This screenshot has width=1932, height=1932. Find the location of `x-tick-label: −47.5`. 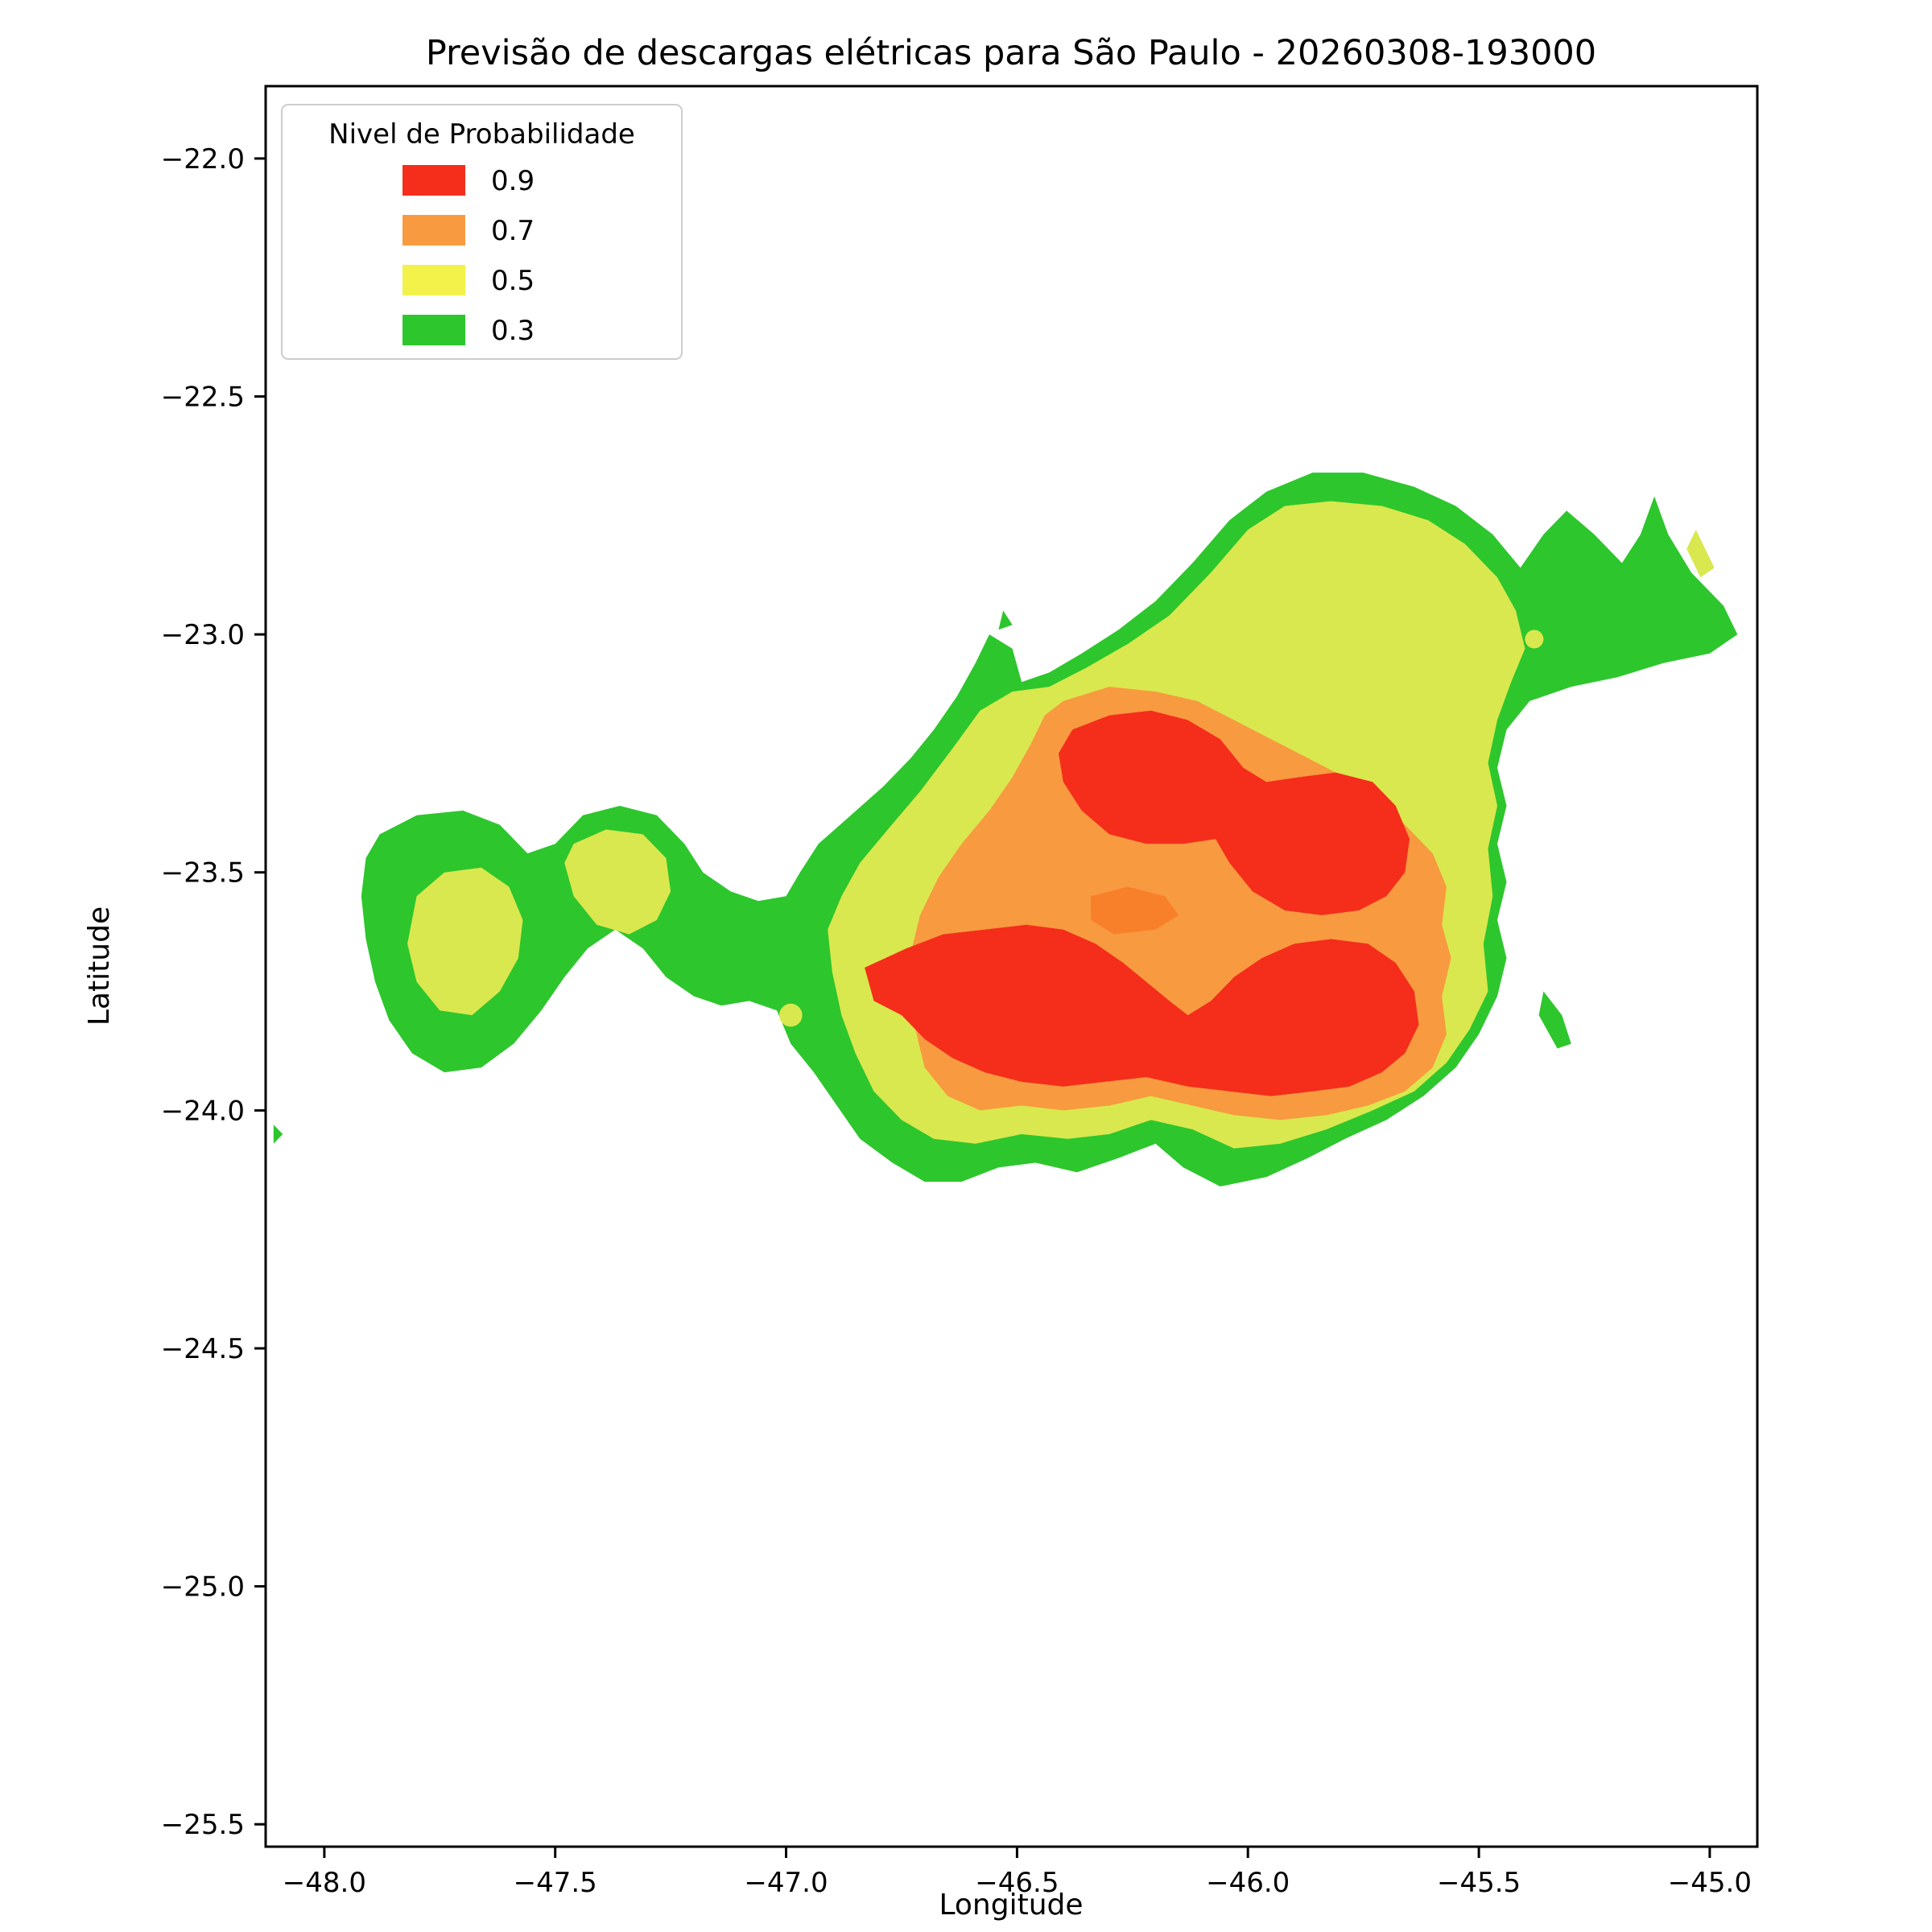

x-tick-label: −47.5 is located at coordinates (555, 1883).